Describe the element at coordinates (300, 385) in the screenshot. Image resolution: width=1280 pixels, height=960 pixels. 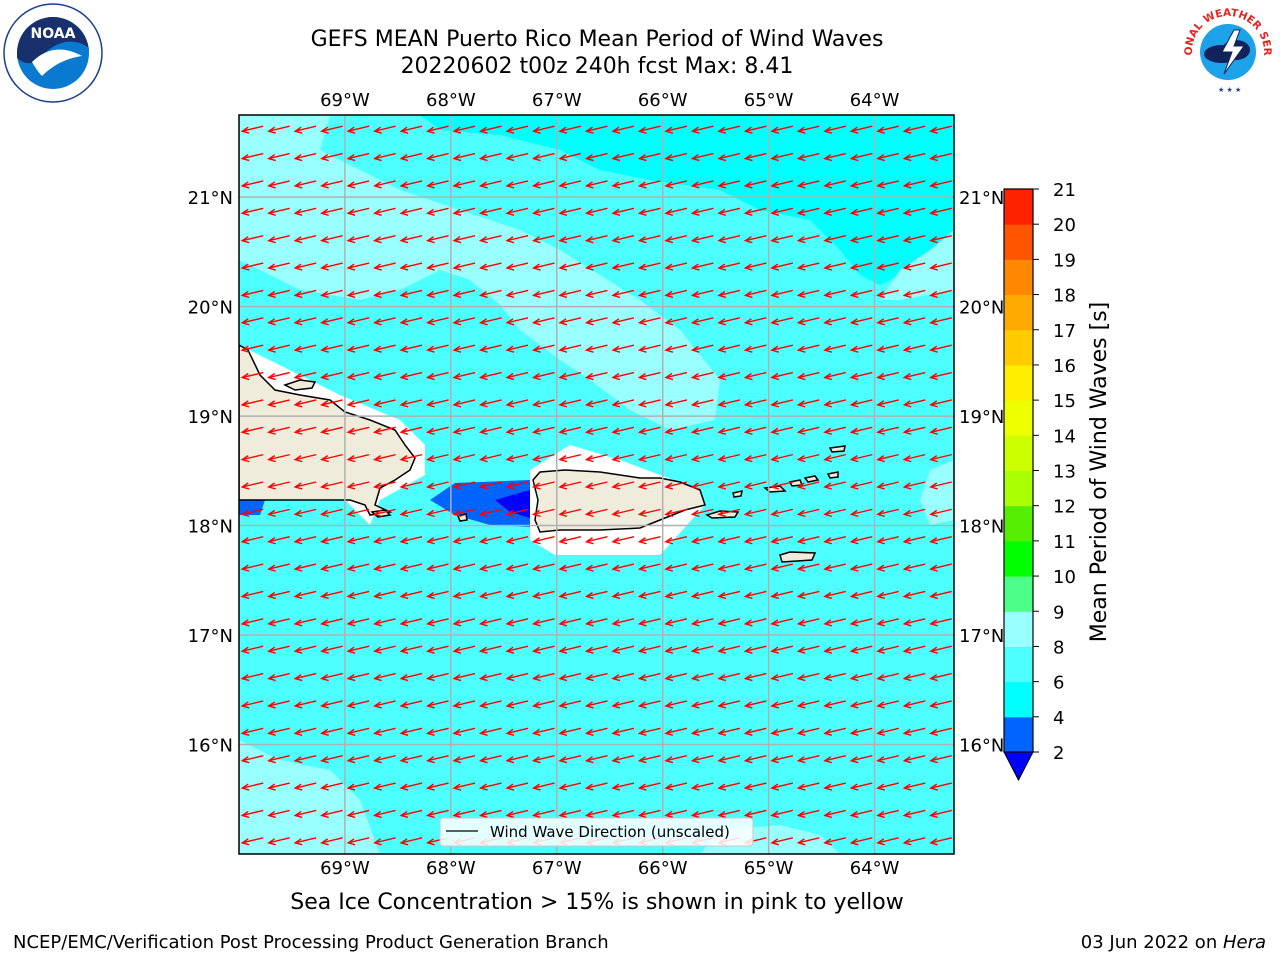
I see `land-tortuga` at that location.